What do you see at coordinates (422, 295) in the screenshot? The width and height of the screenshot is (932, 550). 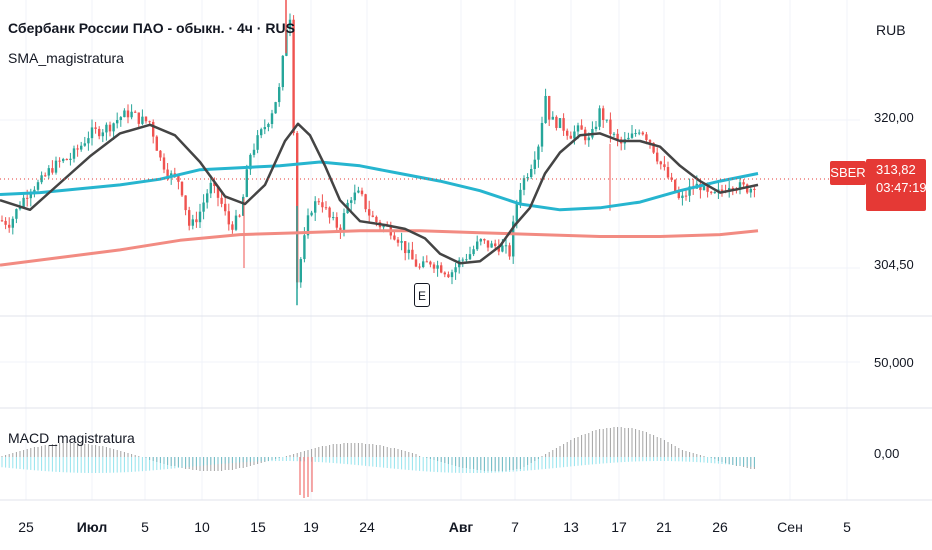 I see `earnings-marker: E` at bounding box center [422, 295].